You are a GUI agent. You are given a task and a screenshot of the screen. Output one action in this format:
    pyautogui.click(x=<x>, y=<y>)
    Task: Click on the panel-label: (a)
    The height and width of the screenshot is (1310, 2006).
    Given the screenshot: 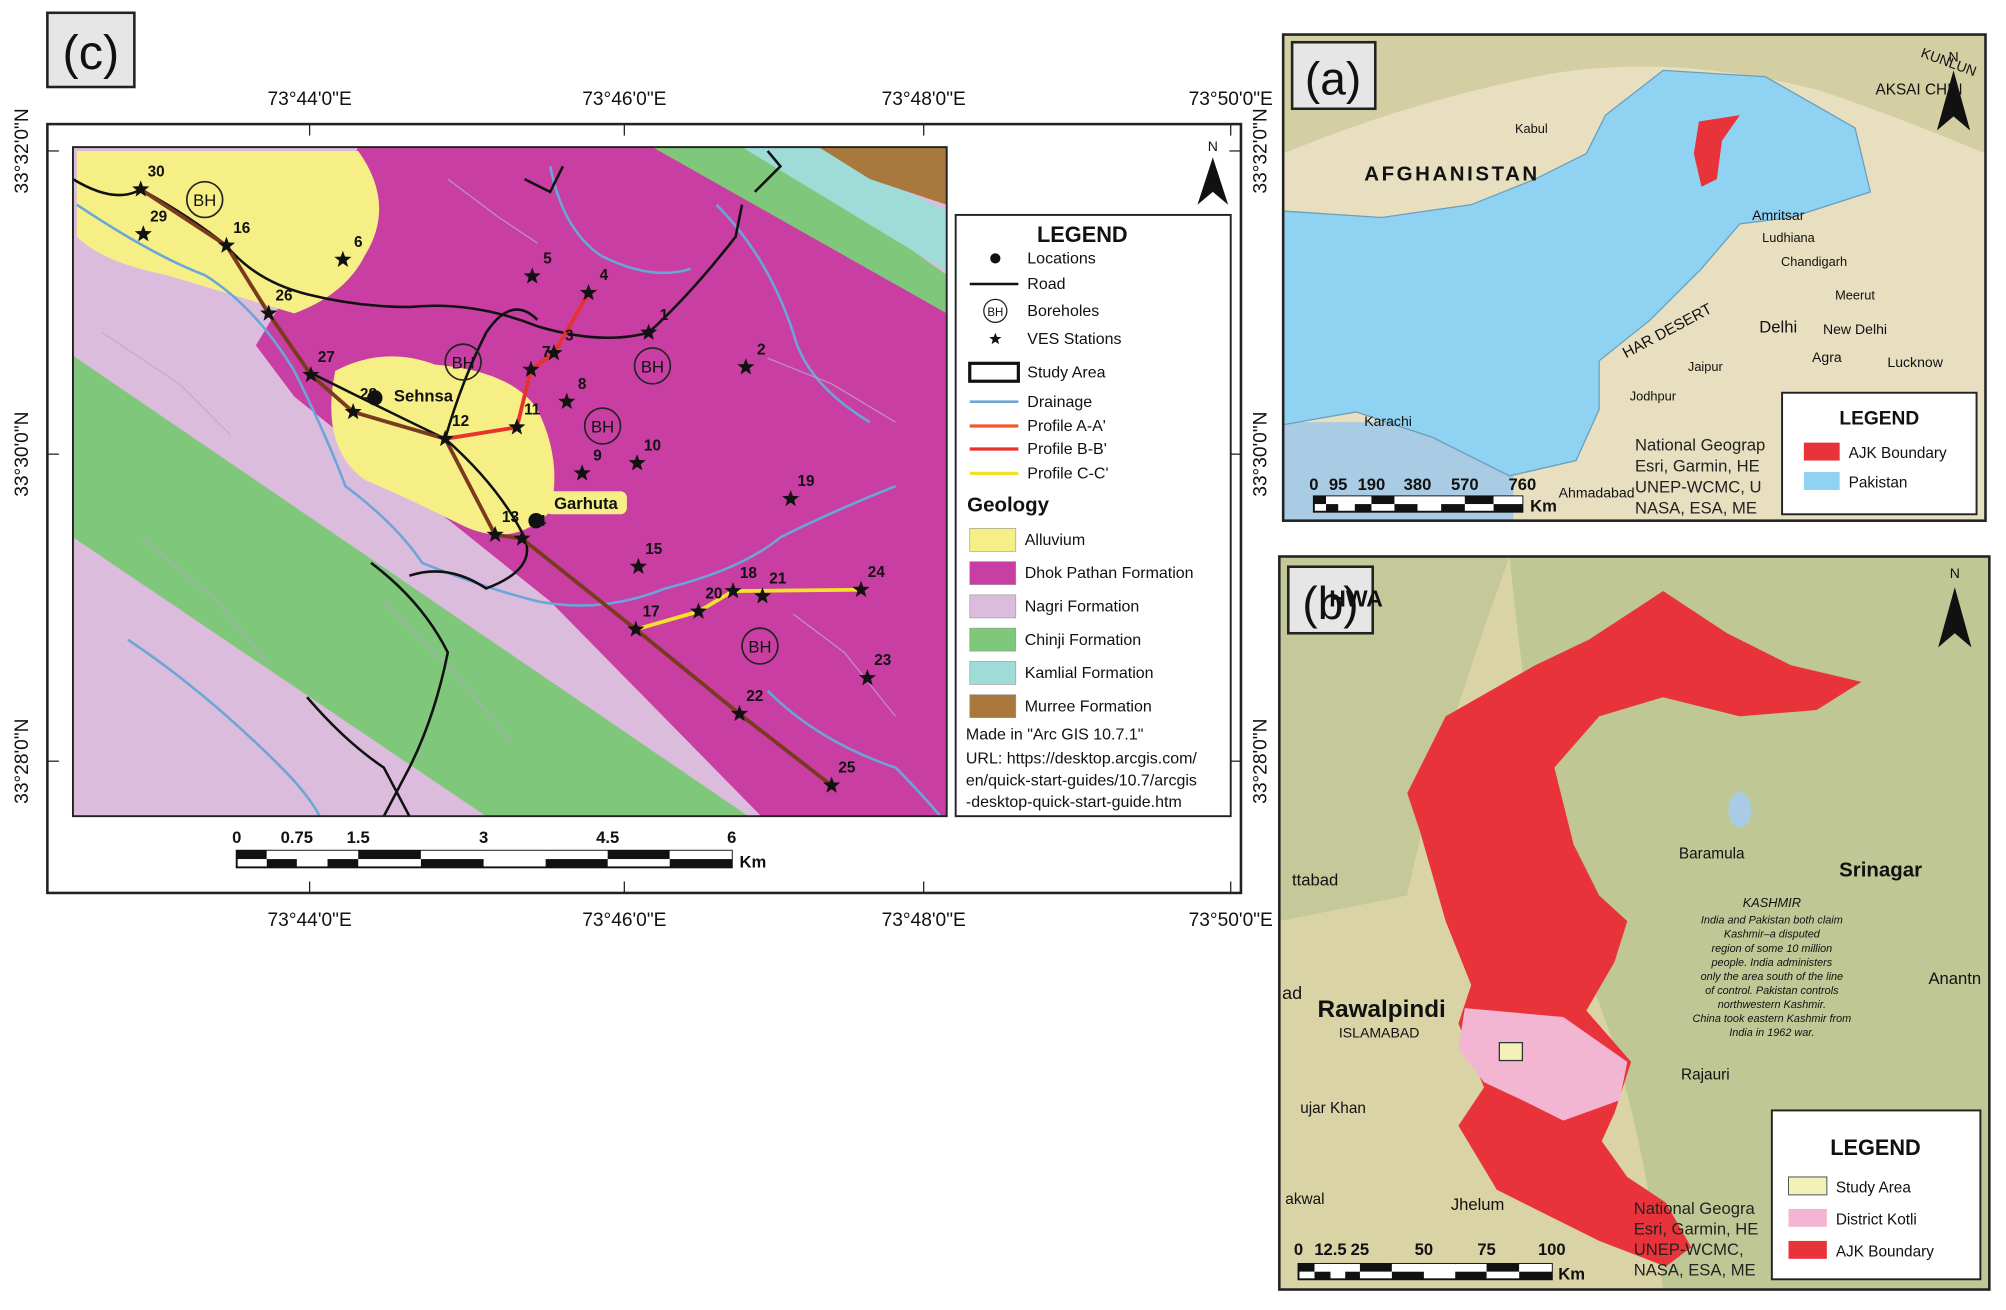 What is the action you would take?
    pyautogui.click(x=1333, y=79)
    